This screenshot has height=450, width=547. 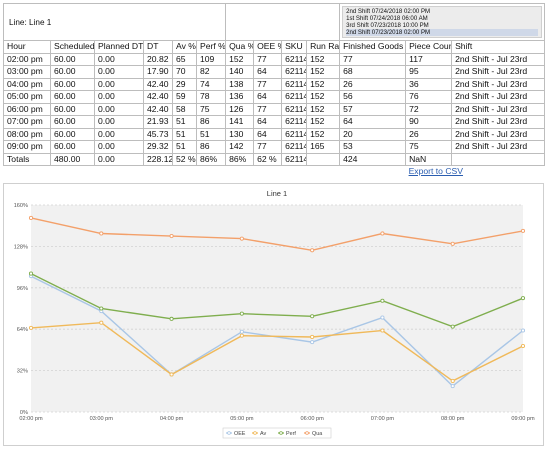 What do you see at coordinates (373, 147) in the screenshot?
I see `table-cell: 53` at bounding box center [373, 147].